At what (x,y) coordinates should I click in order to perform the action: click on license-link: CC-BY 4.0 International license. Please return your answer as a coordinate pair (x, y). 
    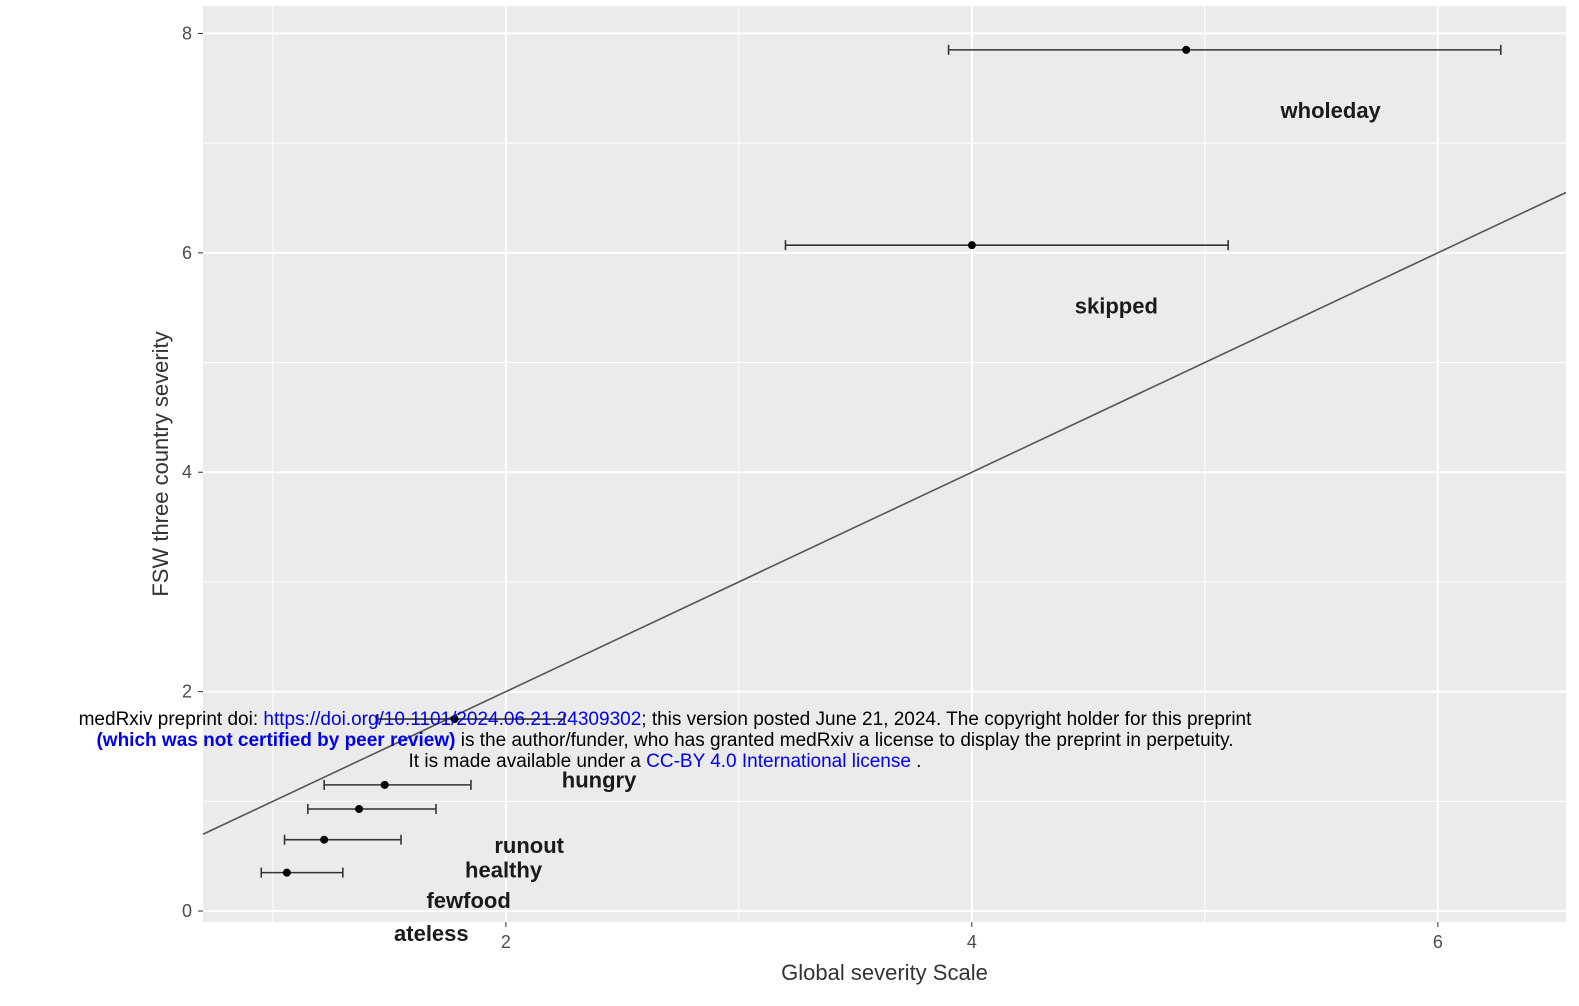
    Looking at the image, I should click on (778, 761).